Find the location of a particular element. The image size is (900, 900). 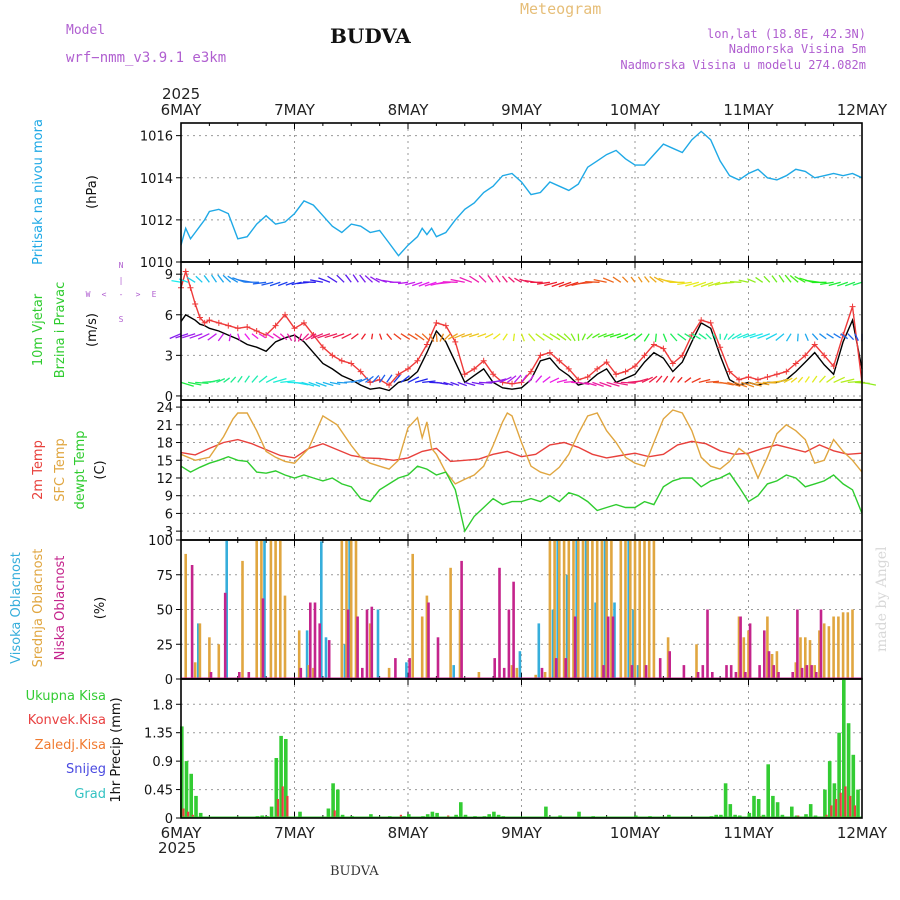

date-label-top: 7MAY is located at coordinates (295, 110).